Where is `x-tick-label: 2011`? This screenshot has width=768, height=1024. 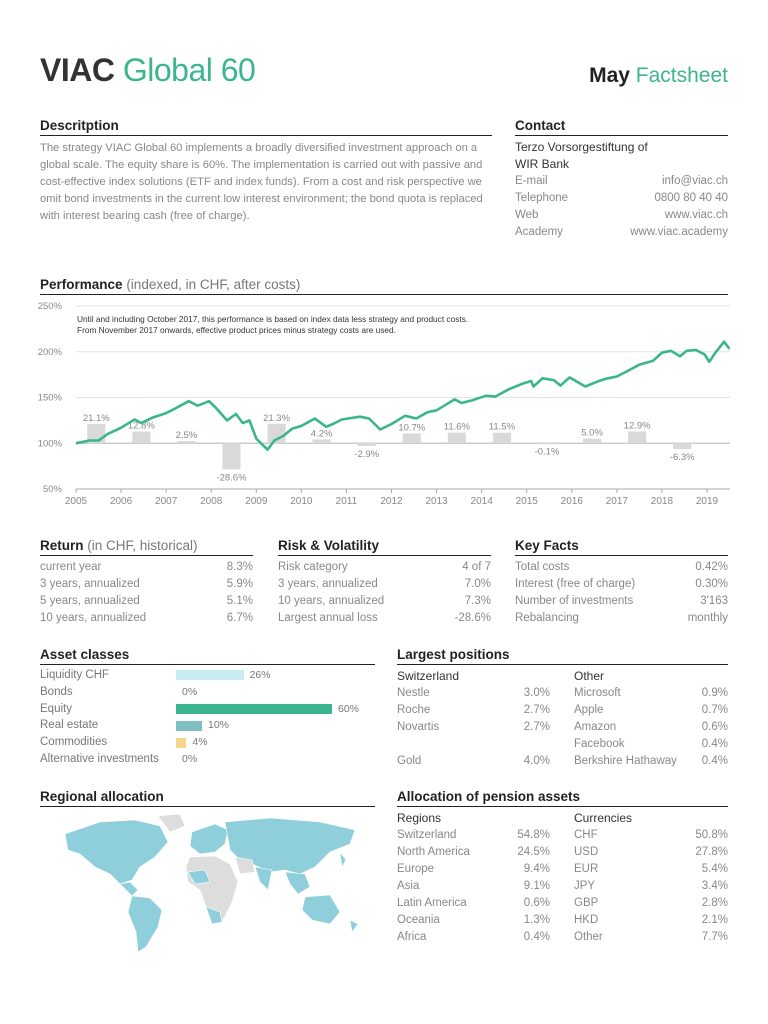 x-tick-label: 2011 is located at coordinates (347, 501).